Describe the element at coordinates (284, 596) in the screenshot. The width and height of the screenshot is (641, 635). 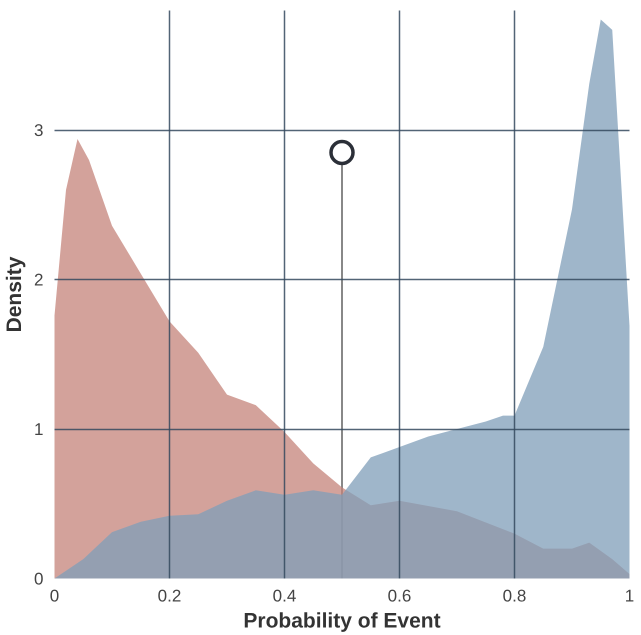
I see `x-tick-label: 0.4` at that location.